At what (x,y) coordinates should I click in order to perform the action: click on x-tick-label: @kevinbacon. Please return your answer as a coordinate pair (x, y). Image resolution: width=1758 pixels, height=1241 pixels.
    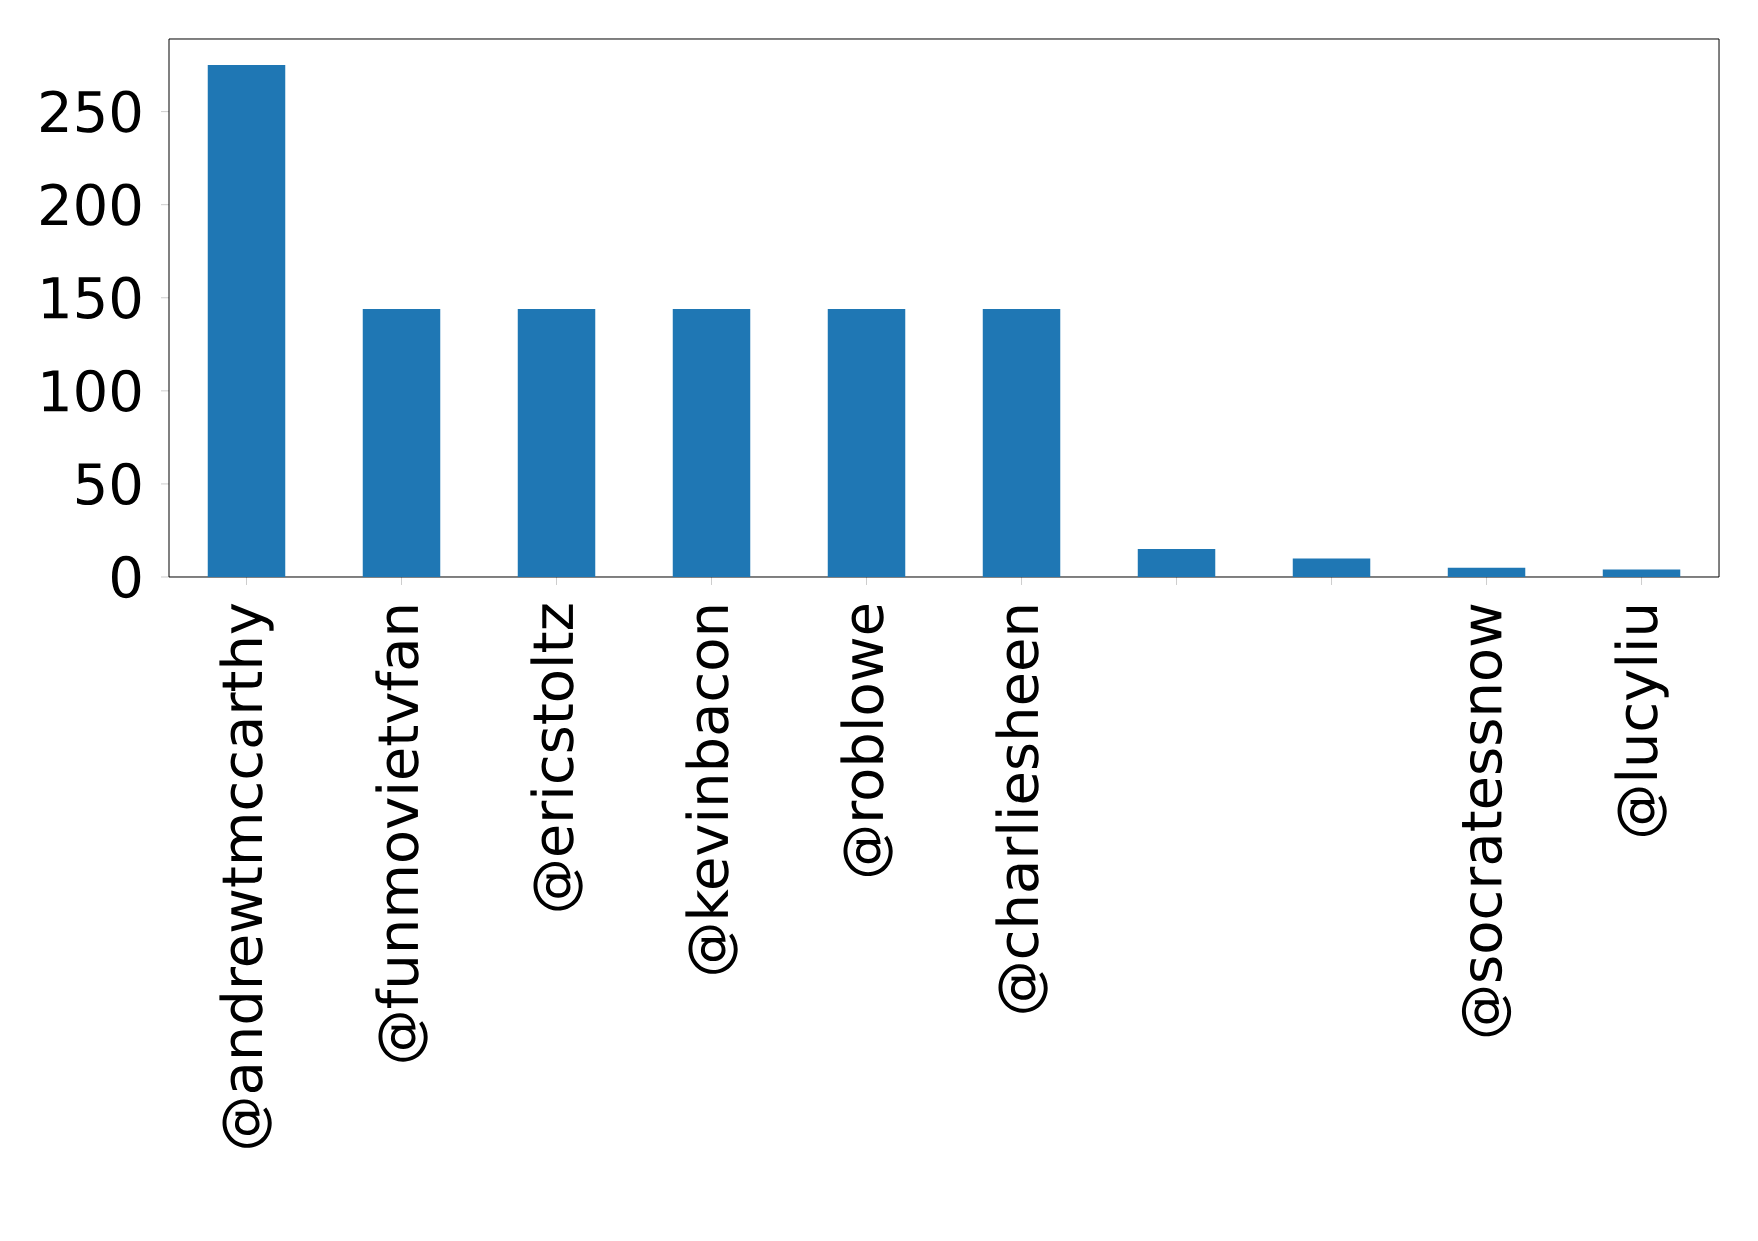
    Looking at the image, I should click on (711, 790).